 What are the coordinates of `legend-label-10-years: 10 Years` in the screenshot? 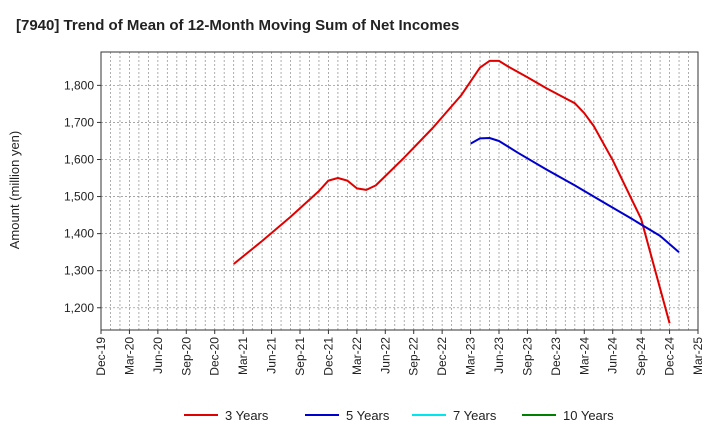 It's located at (588, 415).